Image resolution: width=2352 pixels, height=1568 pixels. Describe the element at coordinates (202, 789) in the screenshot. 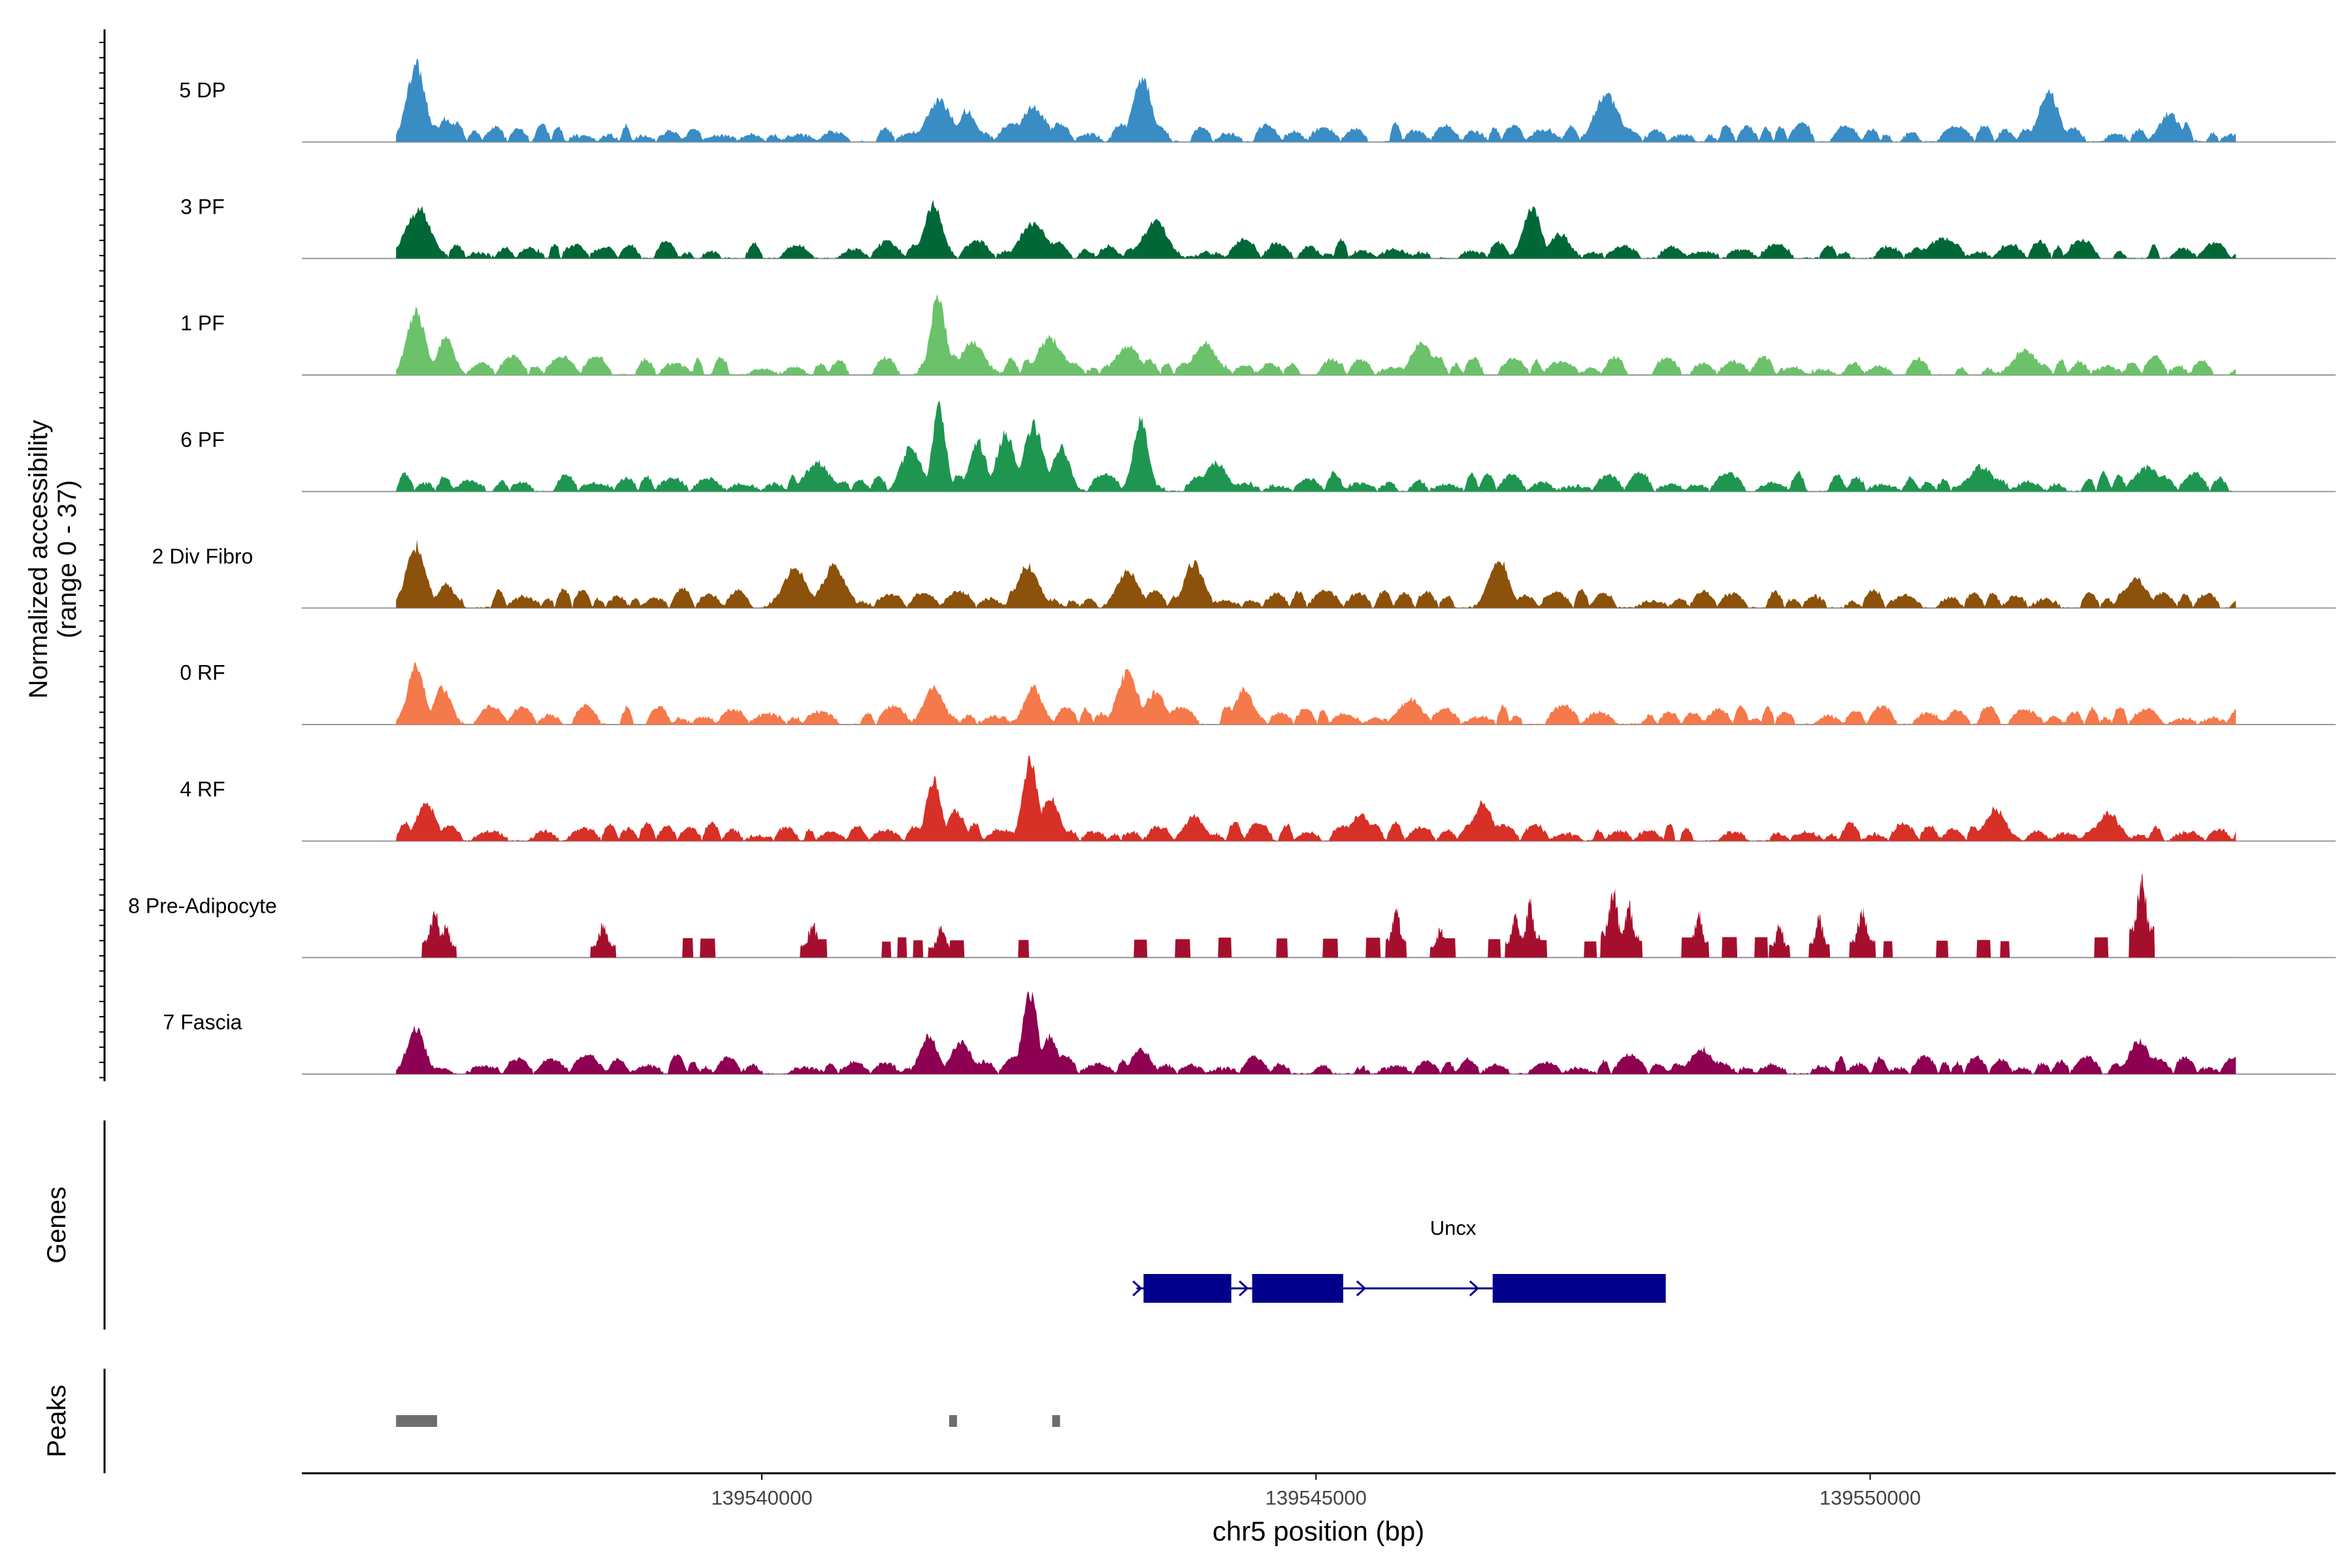

I see `track-label: 4 RF` at that location.